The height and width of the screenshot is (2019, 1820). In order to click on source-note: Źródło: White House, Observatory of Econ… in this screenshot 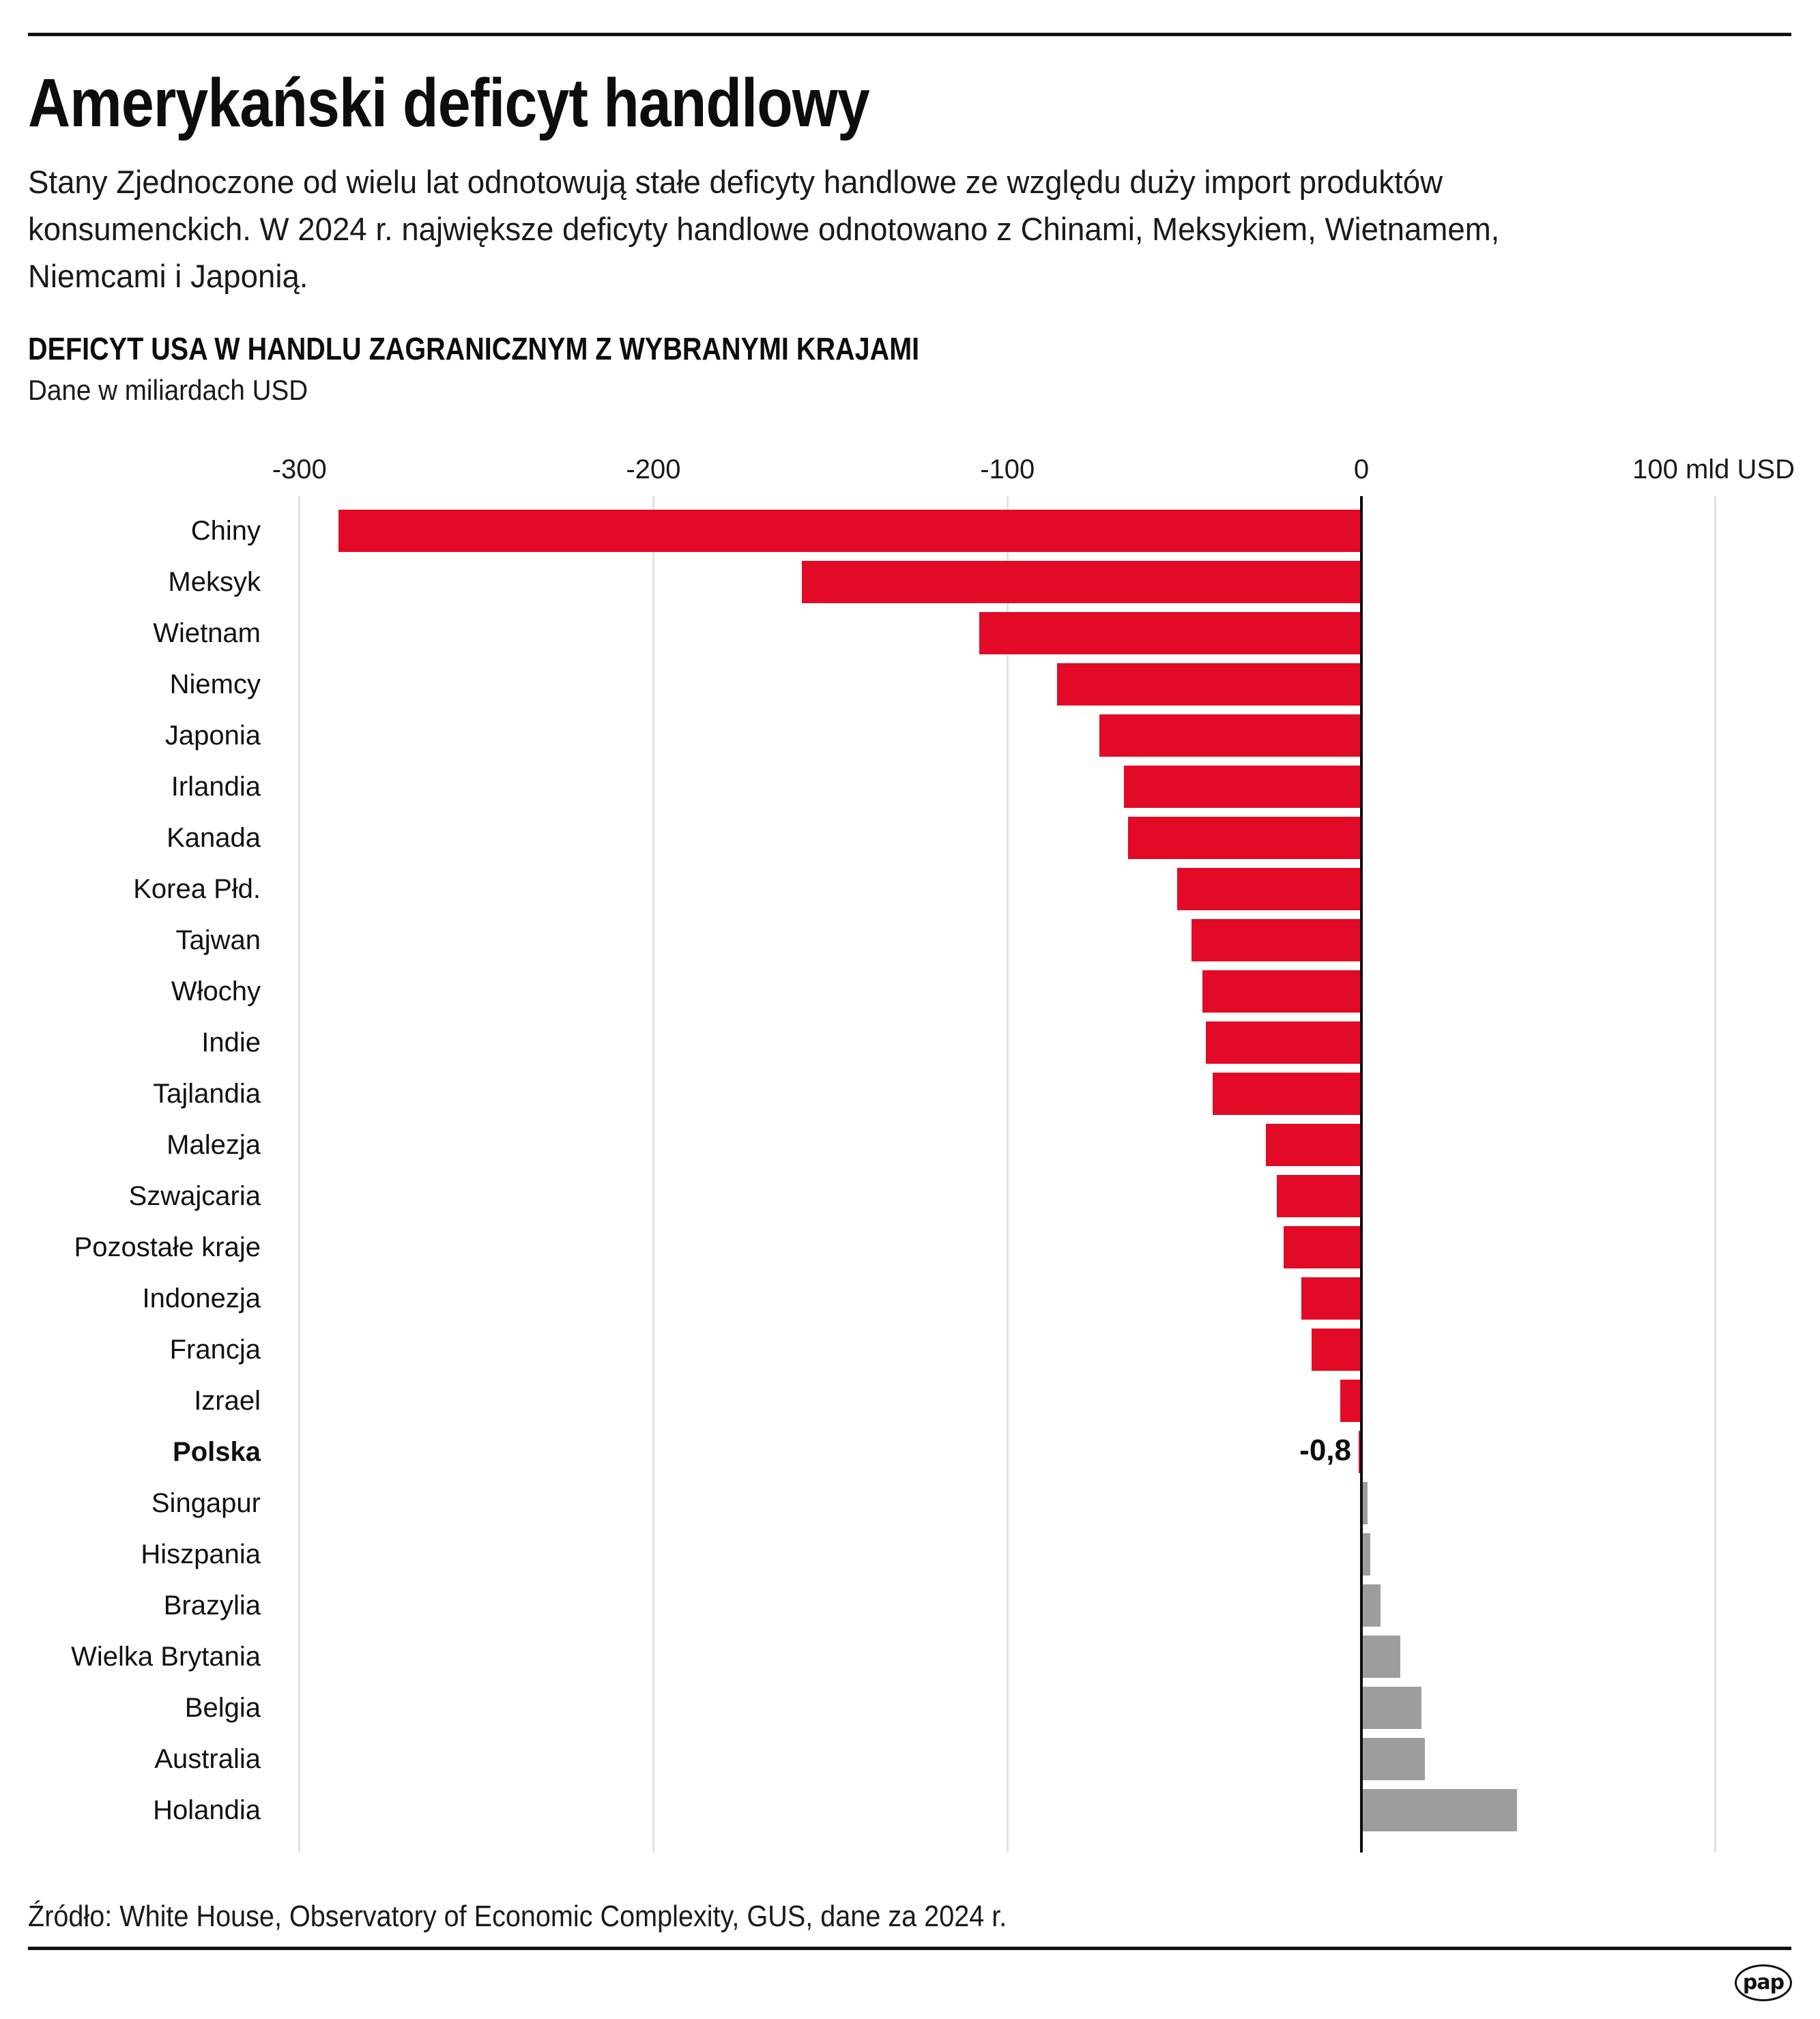, I will do `click(517, 1916)`.